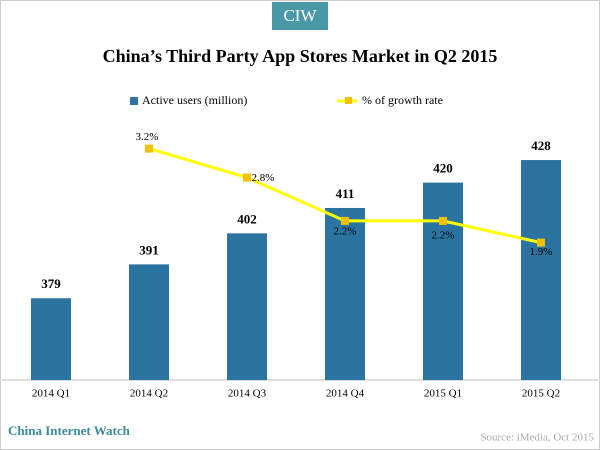  I want to click on data-label: 3.2%, so click(147, 137).